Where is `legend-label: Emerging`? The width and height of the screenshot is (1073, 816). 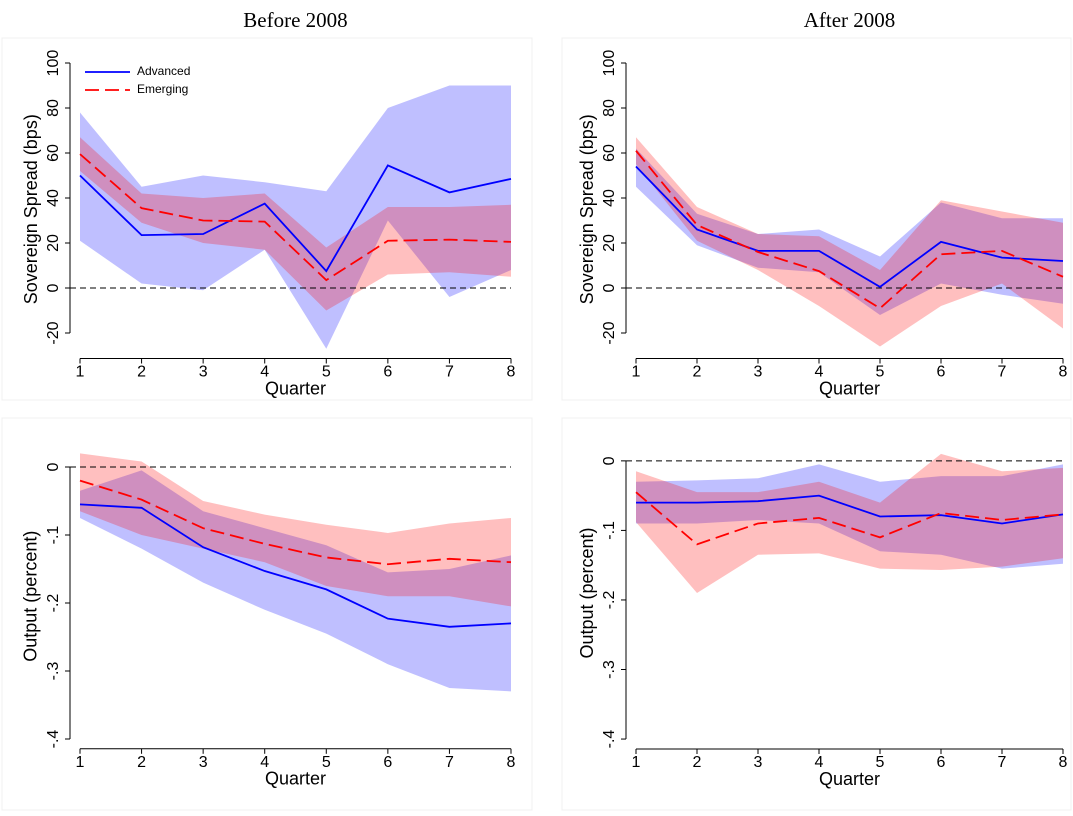
legend-label: Emerging is located at coordinates (162, 89).